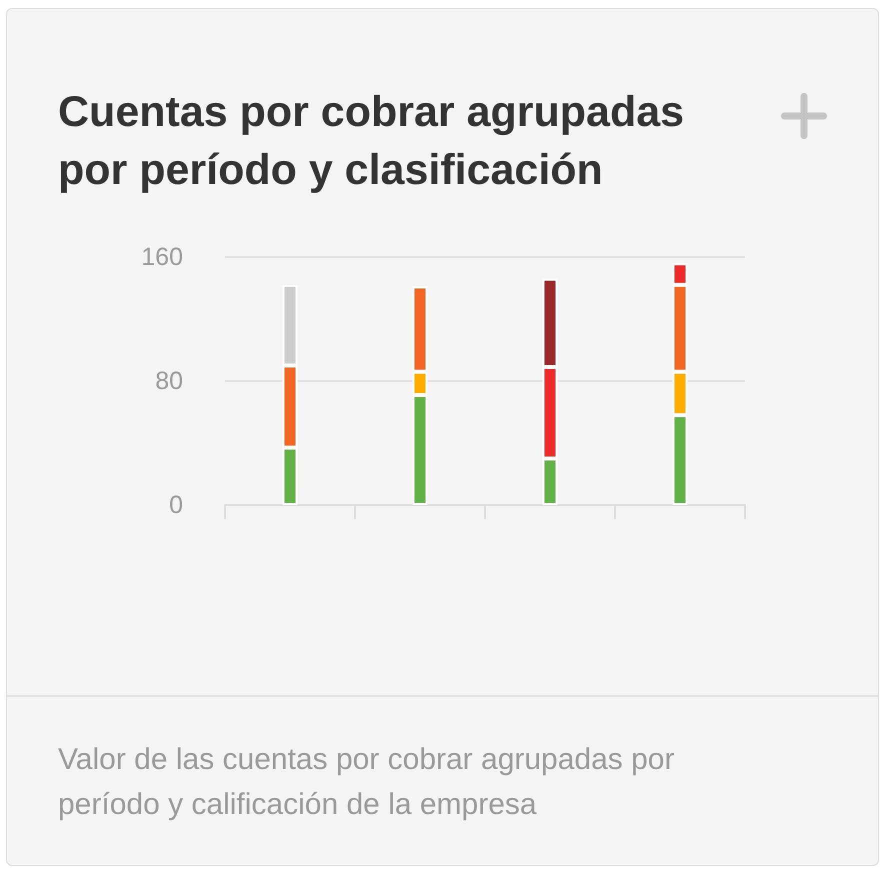 Image resolution: width=885 pixels, height=878 pixels. Describe the element at coordinates (372, 141) in the screenshot. I see `chart-title: Cuentas por cobrar agrupadas por período y clasificación` at that location.